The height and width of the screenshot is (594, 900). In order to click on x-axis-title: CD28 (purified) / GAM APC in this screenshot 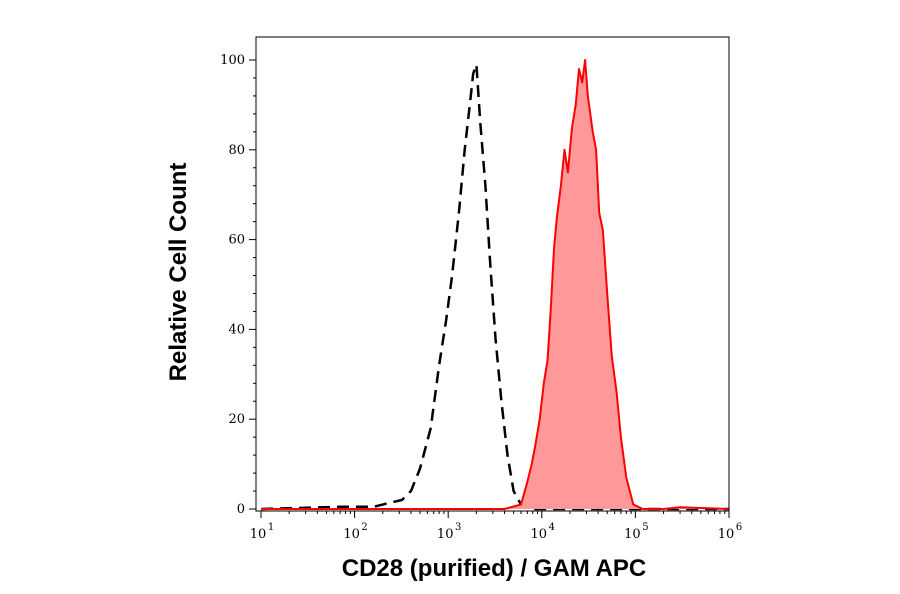, I will do `click(494, 568)`.